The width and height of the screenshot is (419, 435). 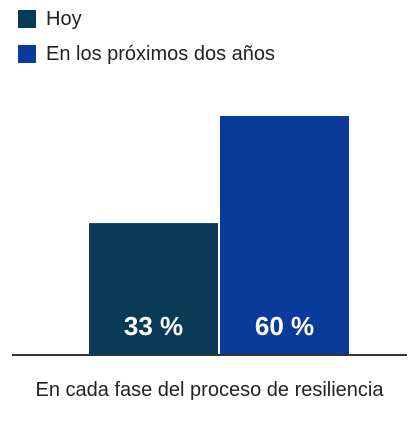 I want to click on data-label-proximos: 60 %, so click(x=284, y=326).